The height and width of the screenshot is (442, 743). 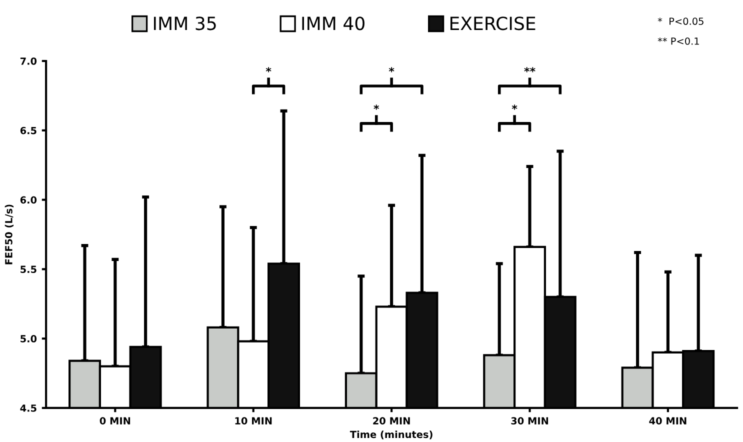 What do you see at coordinates (28, 408) in the screenshot?
I see `y-tick-label: 4.5` at bounding box center [28, 408].